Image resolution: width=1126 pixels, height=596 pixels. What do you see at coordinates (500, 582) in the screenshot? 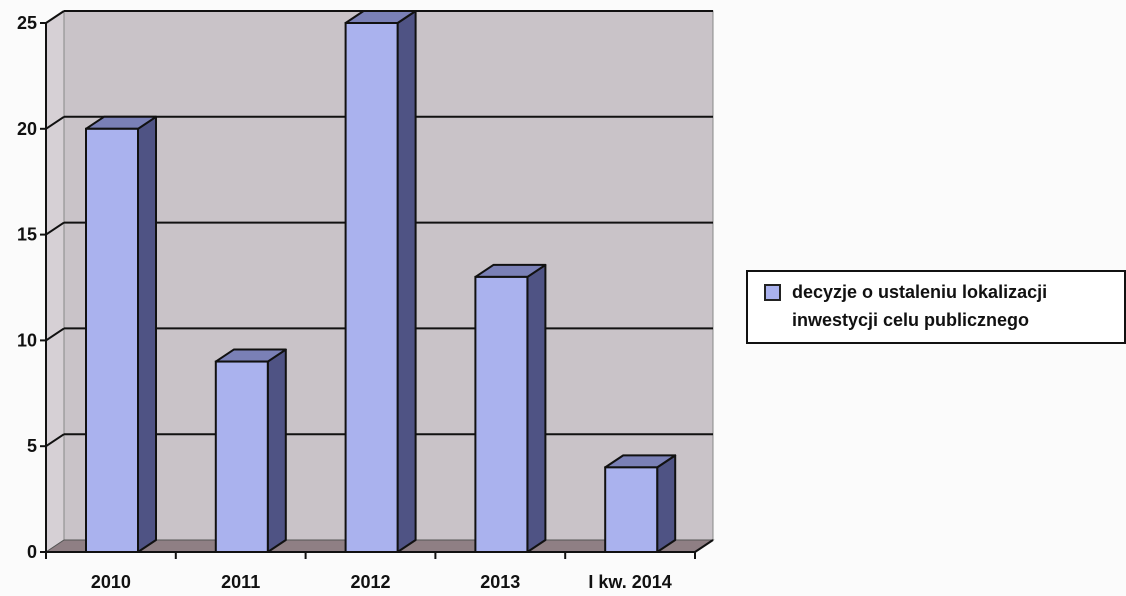
I see `x-tick-label: 2013` at bounding box center [500, 582].